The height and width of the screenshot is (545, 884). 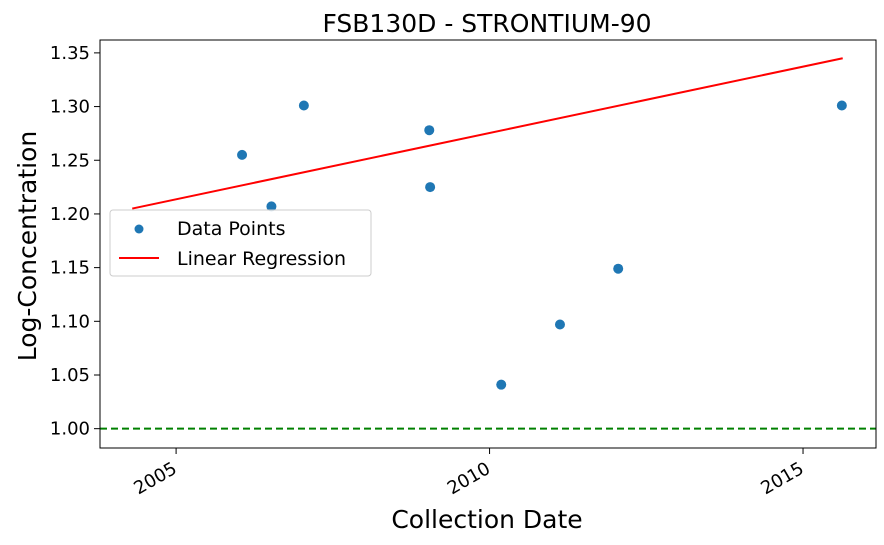 I want to click on y-tick-label: 1.15, so click(x=70, y=268).